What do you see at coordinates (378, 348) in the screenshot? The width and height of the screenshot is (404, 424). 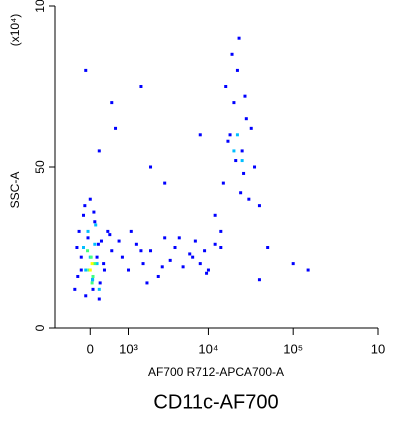 I see `x-tick-label: 10` at bounding box center [378, 348].